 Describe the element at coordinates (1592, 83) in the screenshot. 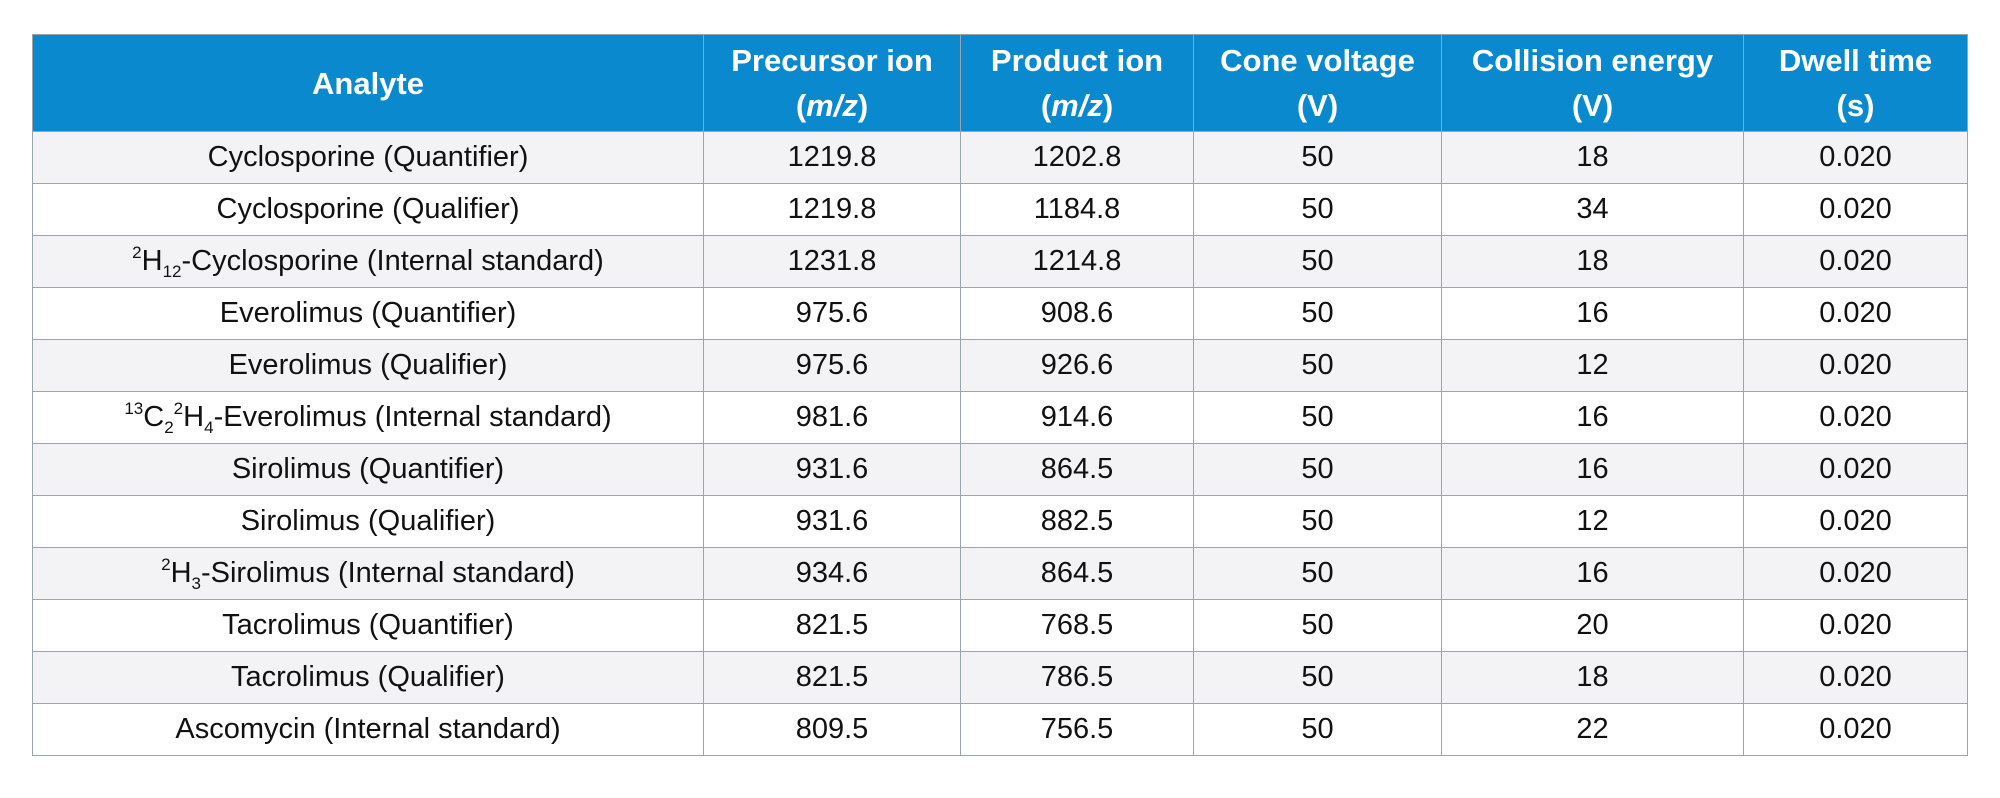

I see `header-collision-energy: Collision energy (V)` at that location.